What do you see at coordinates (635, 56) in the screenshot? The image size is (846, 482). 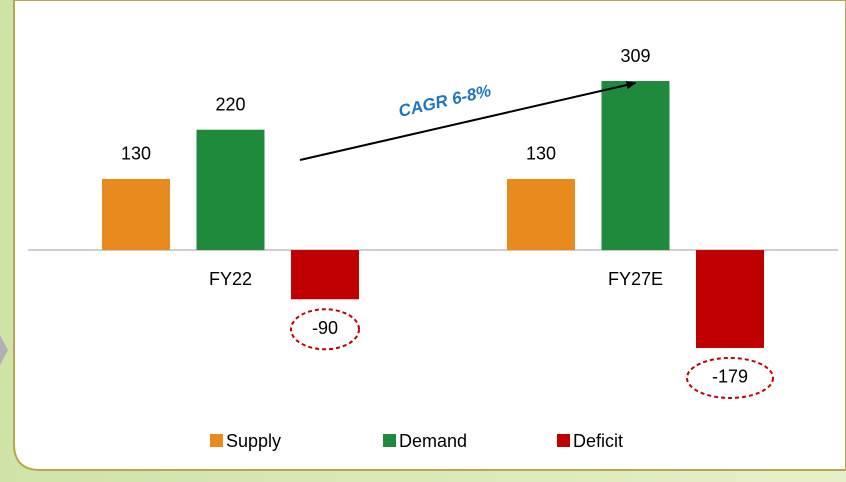 I see `data-label: 309` at bounding box center [635, 56].